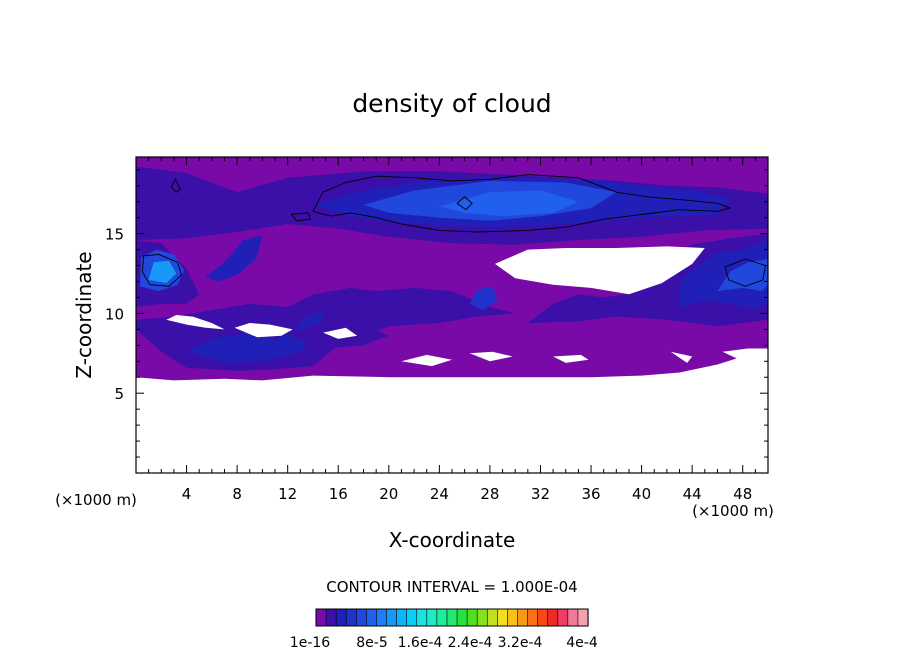 The image size is (904, 654). What do you see at coordinates (540, 494) in the screenshot?
I see `x-tick-label: 32` at bounding box center [540, 494].